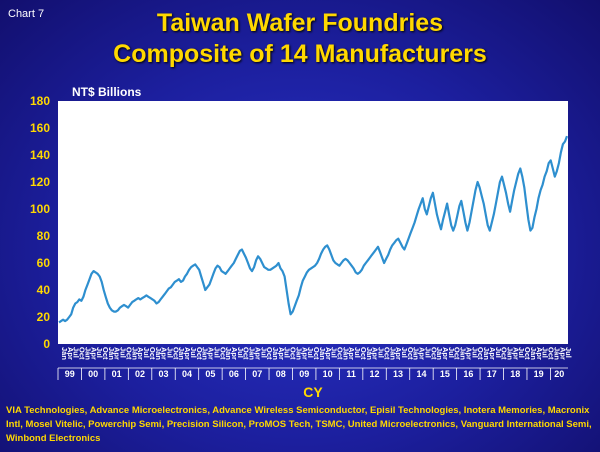 The image size is (600, 452). What do you see at coordinates (300, 54) in the screenshot?
I see `title-line-2: Composite of 14 Manufacturers` at bounding box center [300, 54].